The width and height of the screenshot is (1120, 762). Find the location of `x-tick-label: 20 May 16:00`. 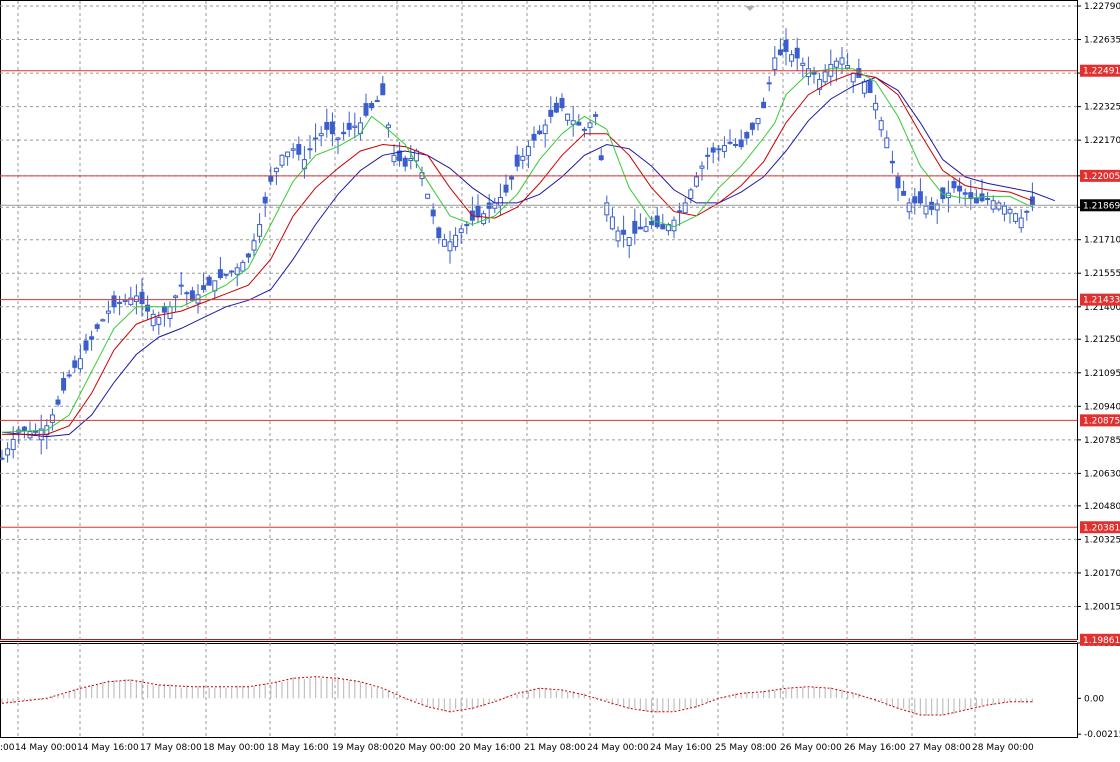

x-tick-label: 20 May 16:00 is located at coordinates (490, 748).